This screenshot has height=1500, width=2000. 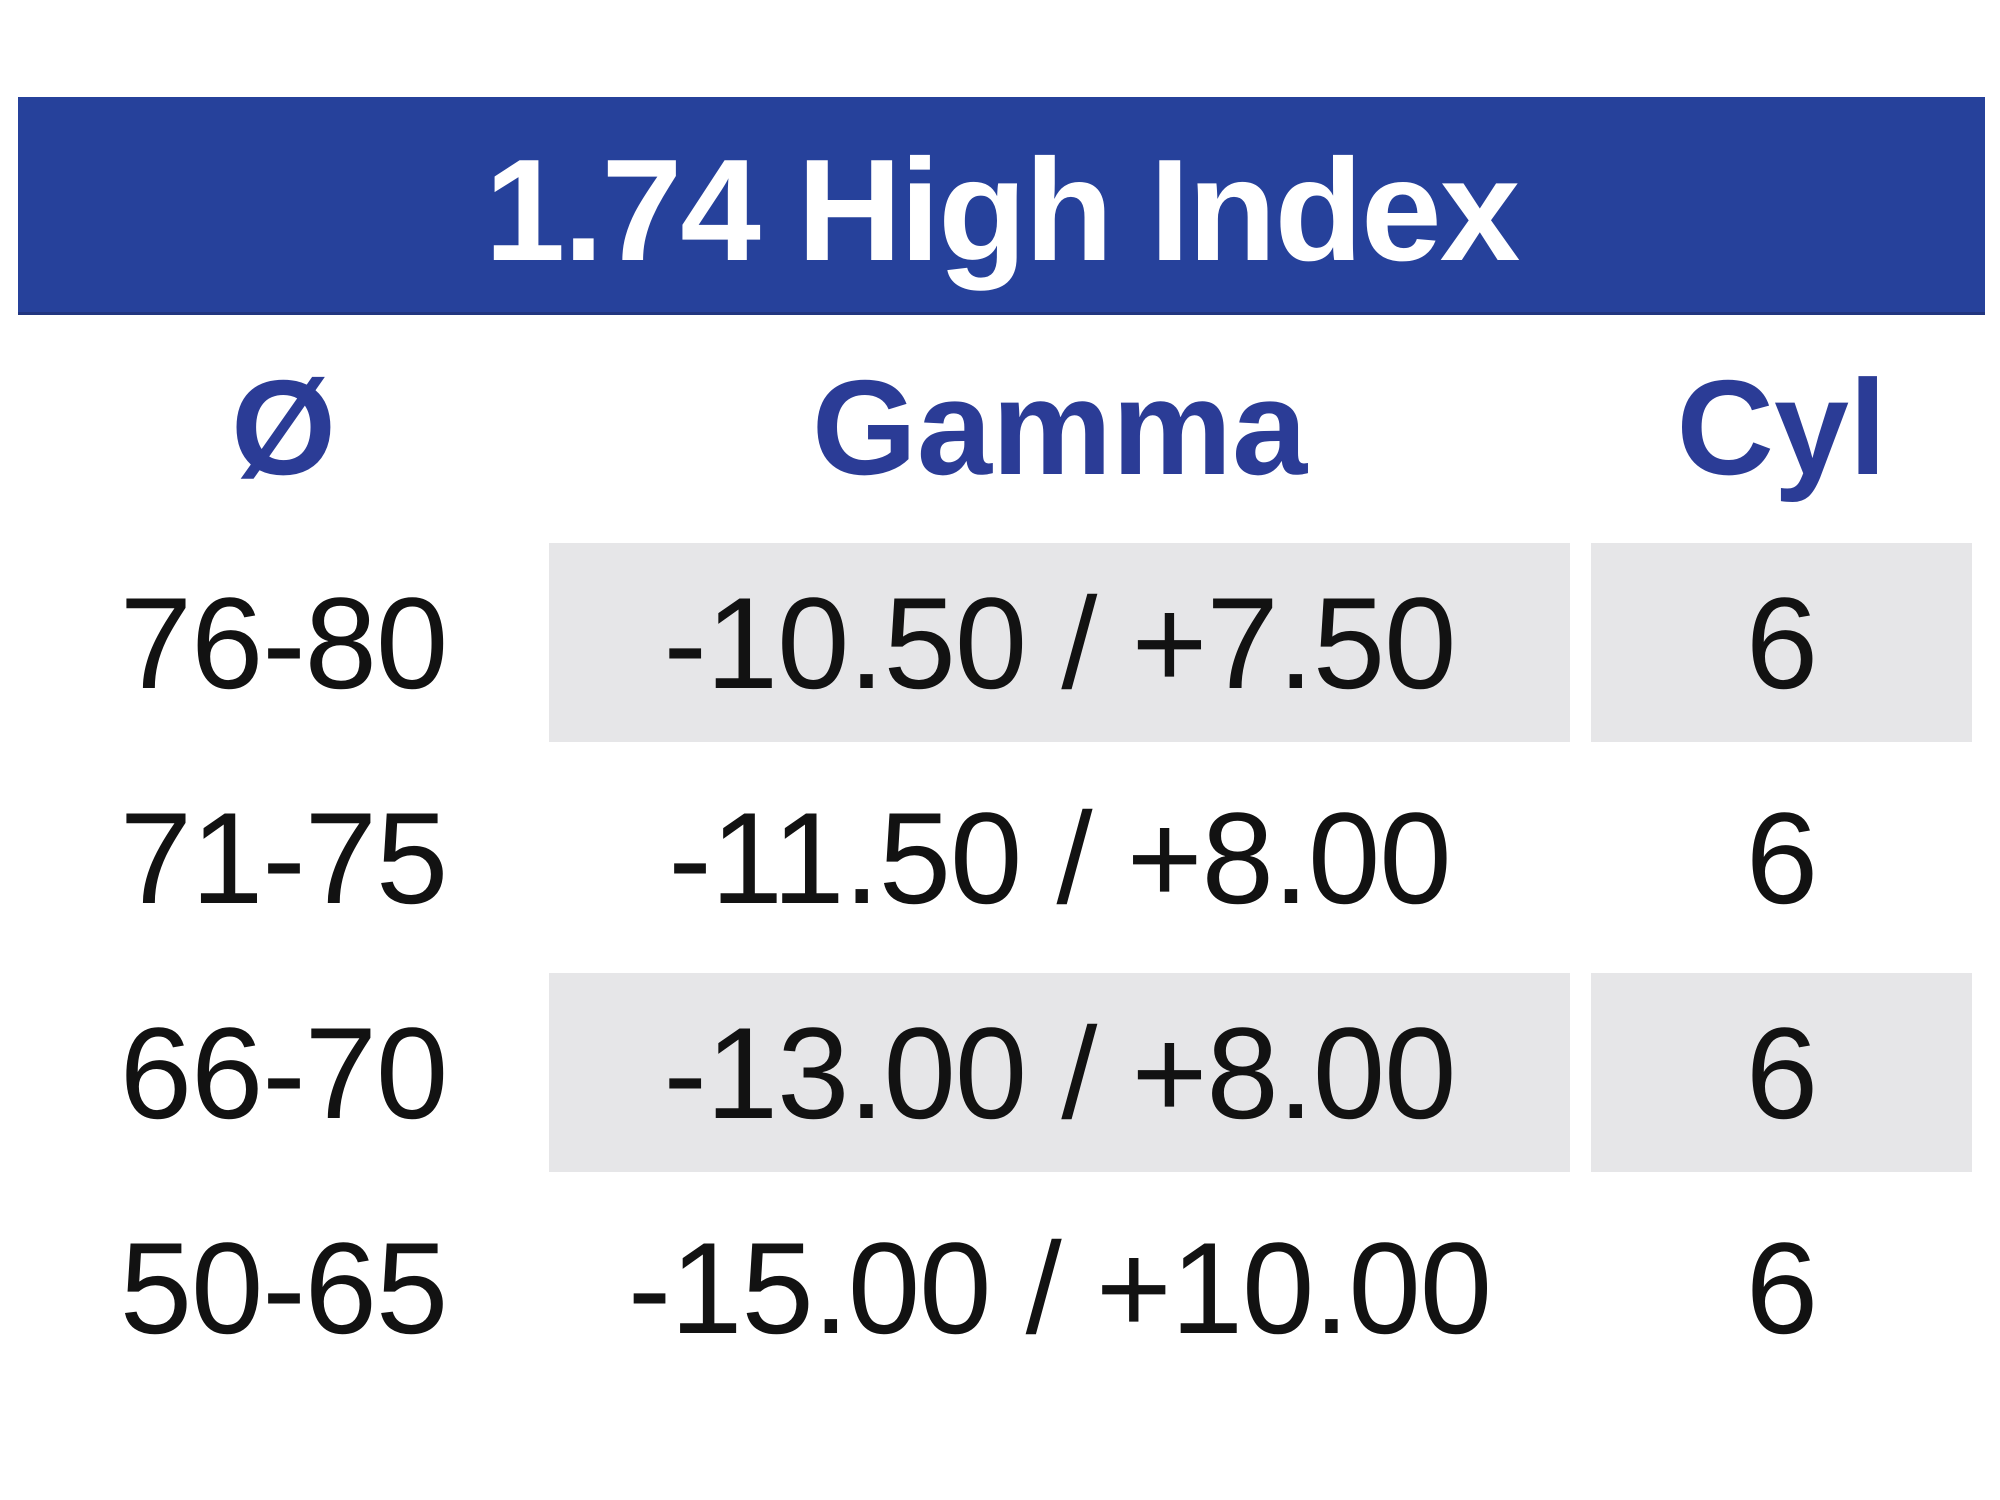 What do you see at coordinates (284, 1072) in the screenshot?
I see `diameter-cell: 66-70` at bounding box center [284, 1072].